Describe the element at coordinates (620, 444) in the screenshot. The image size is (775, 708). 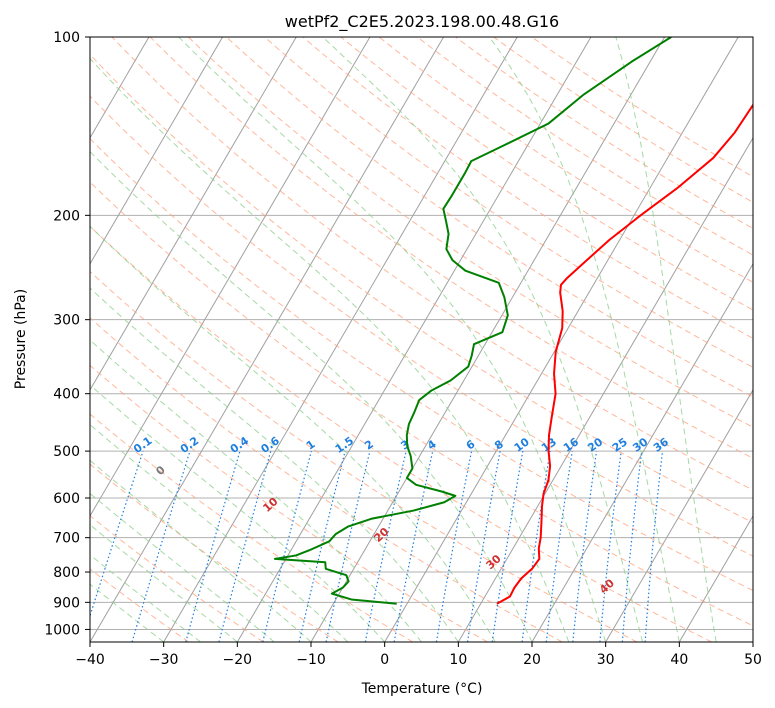
I see `mixing-ratio-label: 25` at that location.